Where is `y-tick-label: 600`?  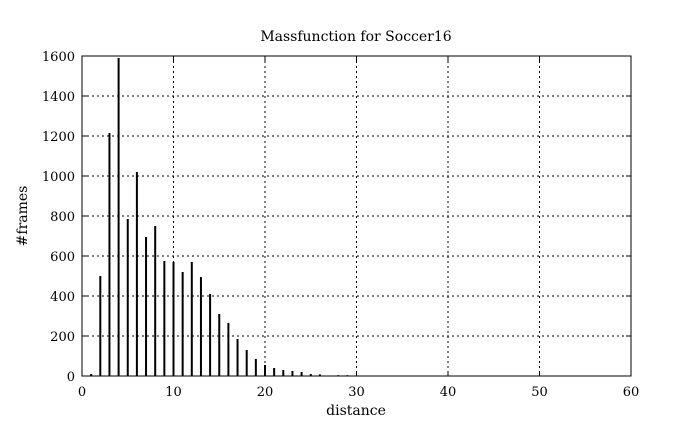
y-tick-label: 600 is located at coordinates (62, 257).